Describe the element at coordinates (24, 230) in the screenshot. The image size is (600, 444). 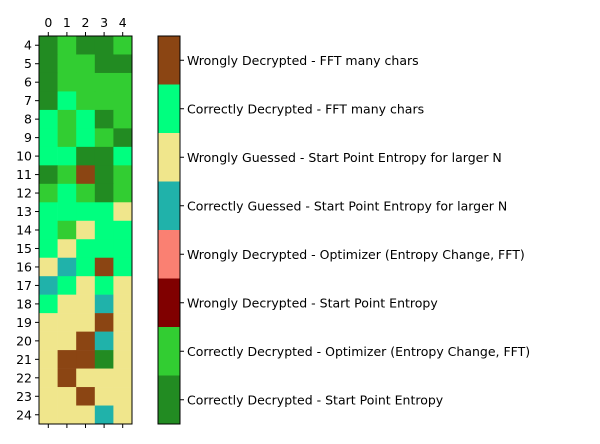
I see `y-tick-label: 14` at that location.